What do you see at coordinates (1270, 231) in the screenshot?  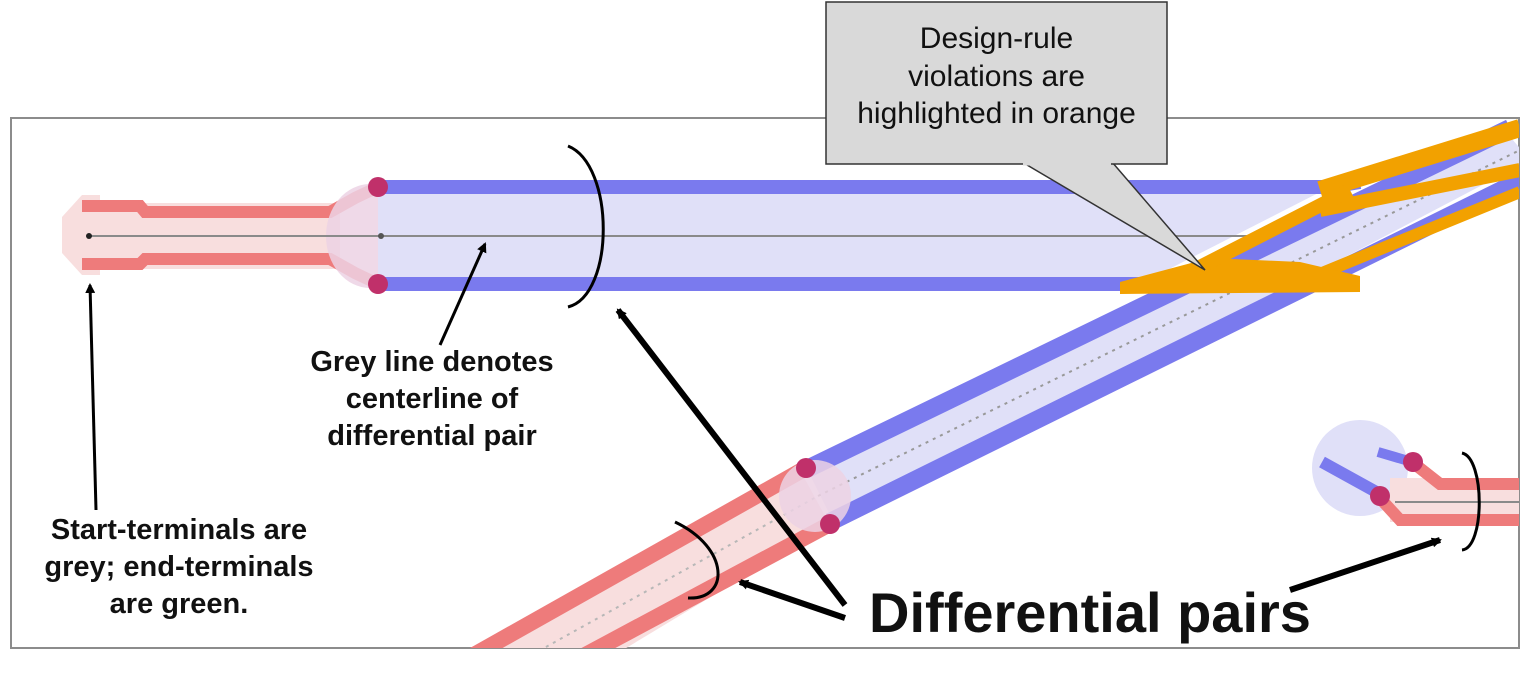 I see `violation-crossing-diagonal` at bounding box center [1270, 231].